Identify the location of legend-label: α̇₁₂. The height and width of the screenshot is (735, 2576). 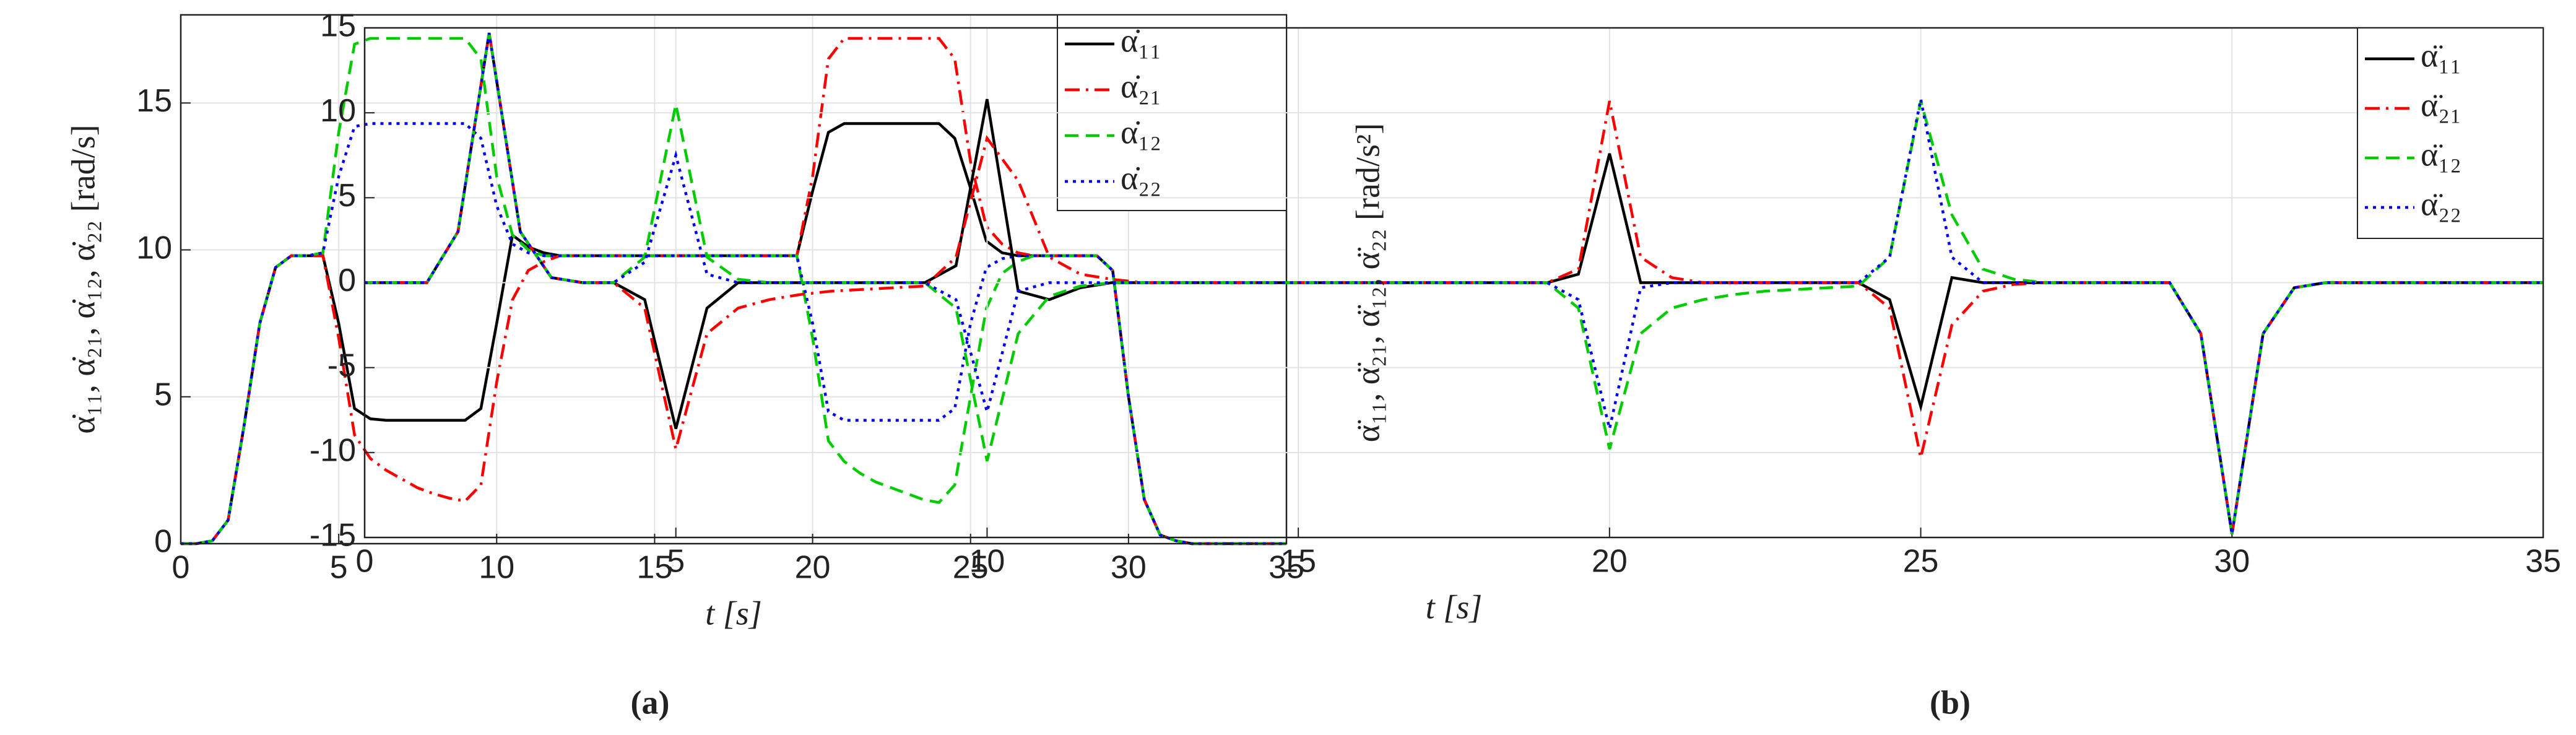
(1141, 131).